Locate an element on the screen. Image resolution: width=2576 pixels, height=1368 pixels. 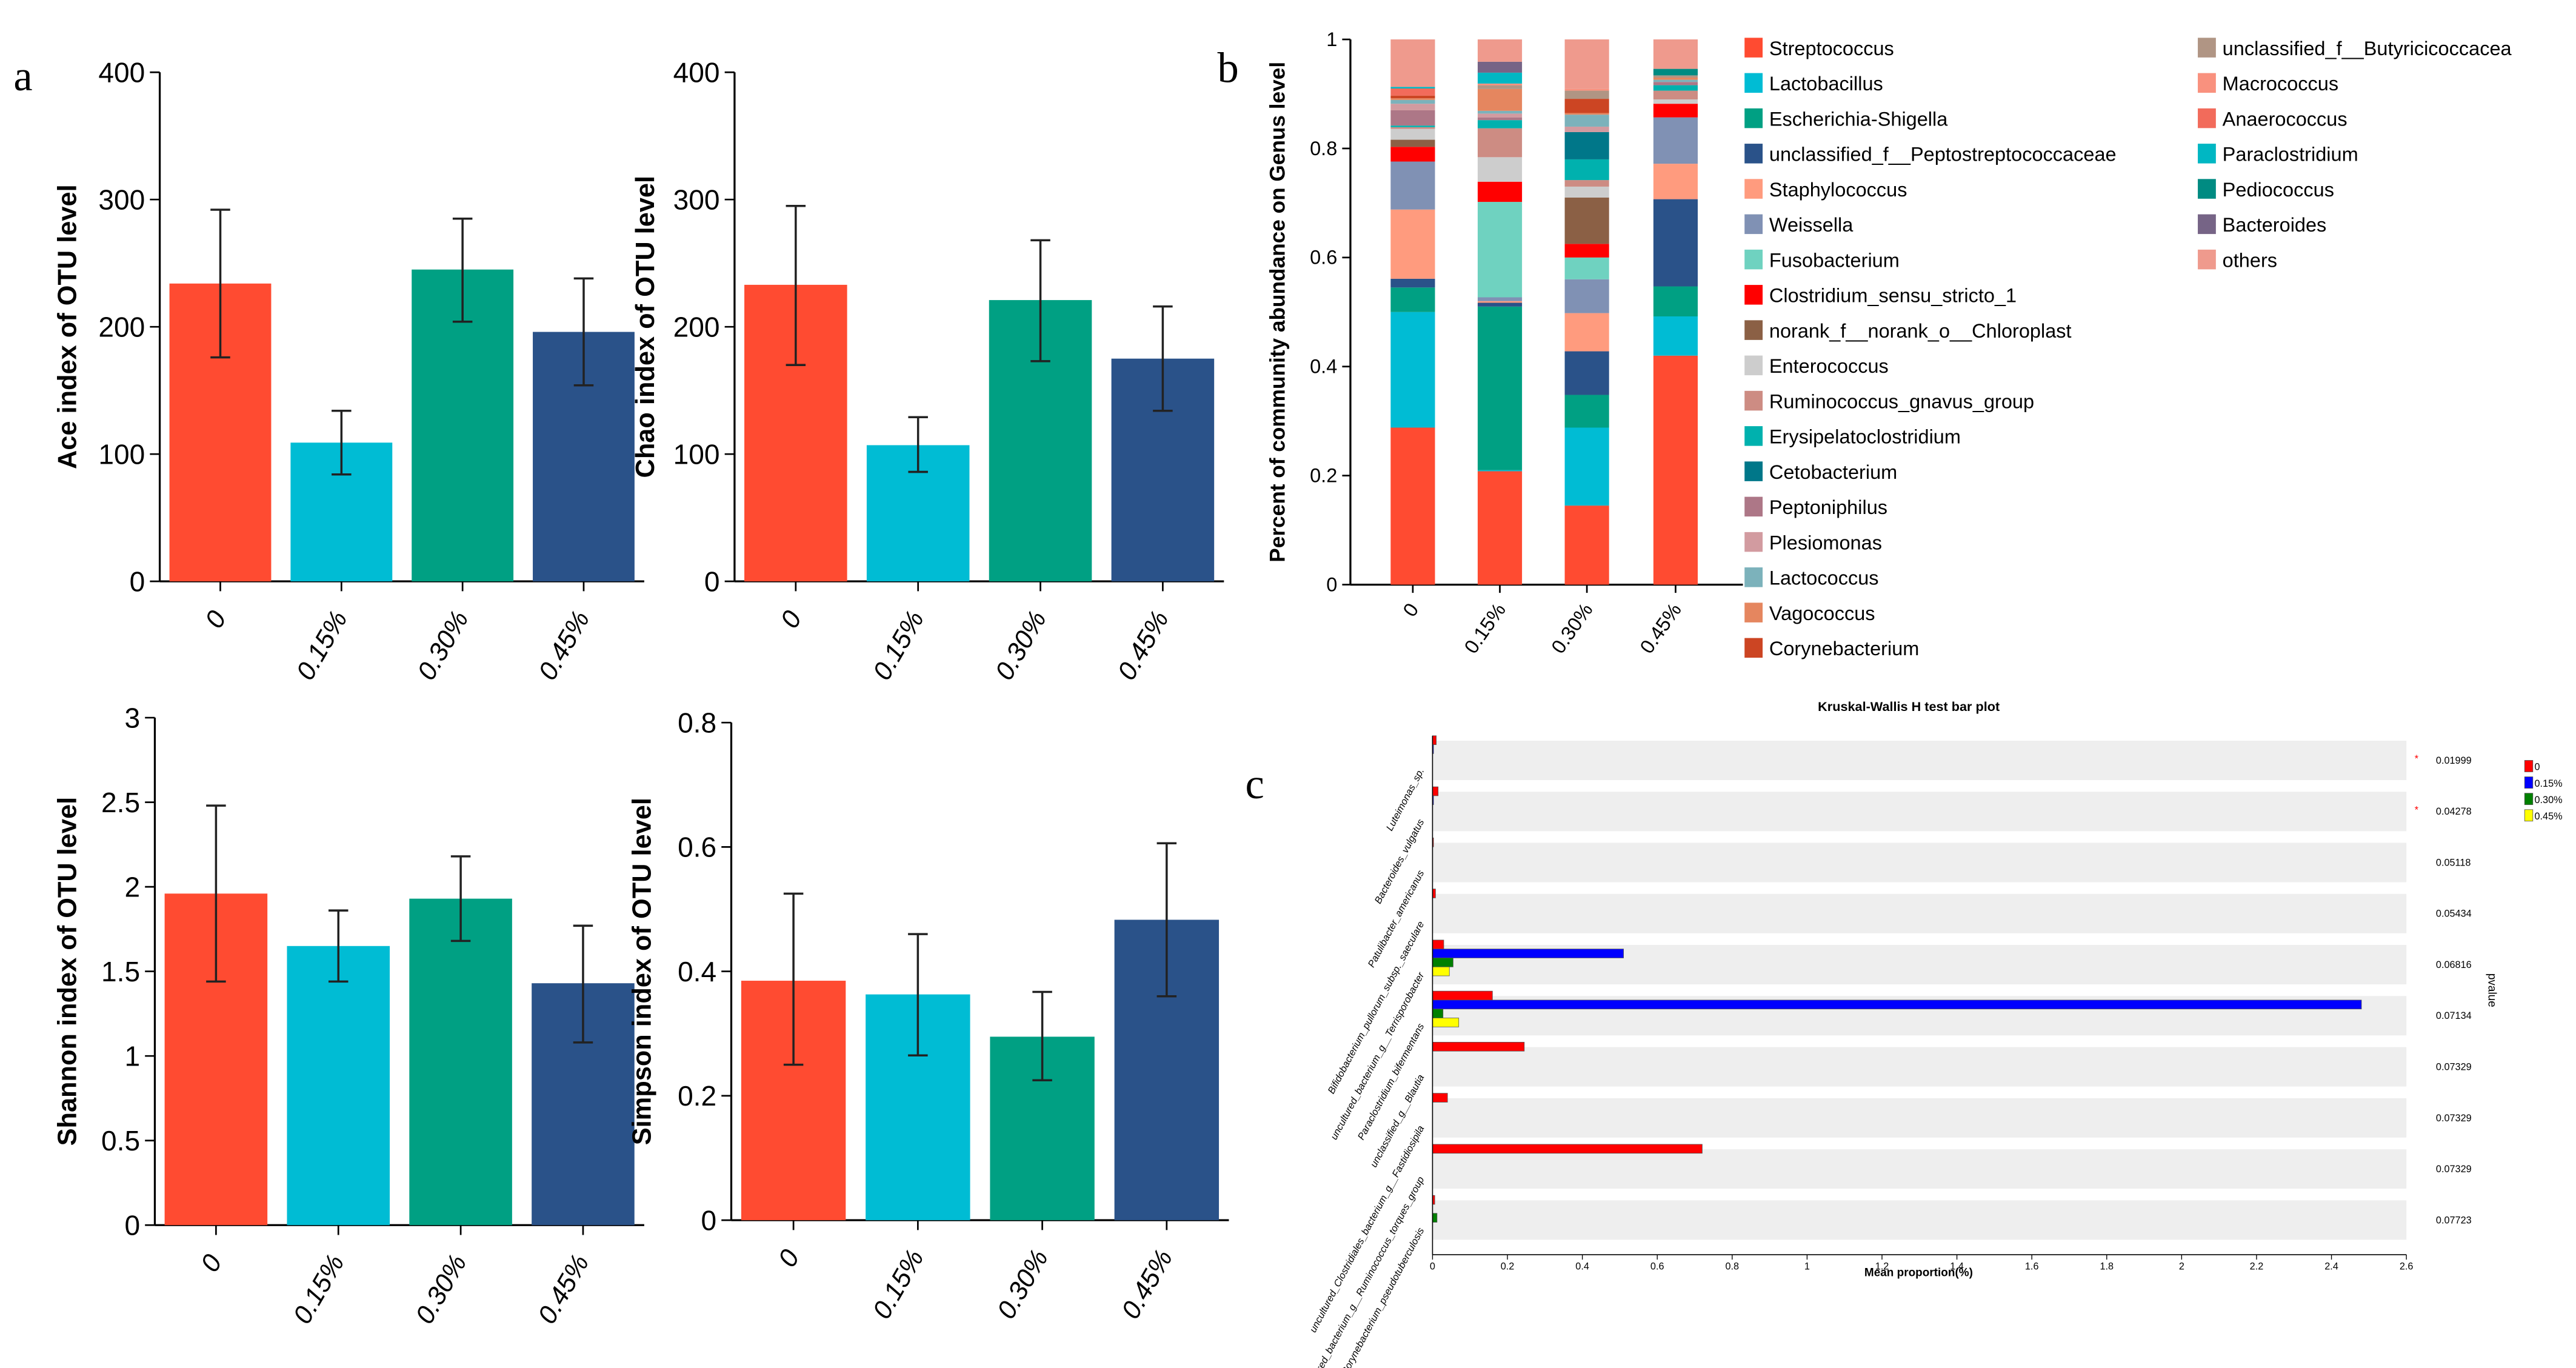
legend-label: Corynebacterium is located at coordinates (1844, 648).